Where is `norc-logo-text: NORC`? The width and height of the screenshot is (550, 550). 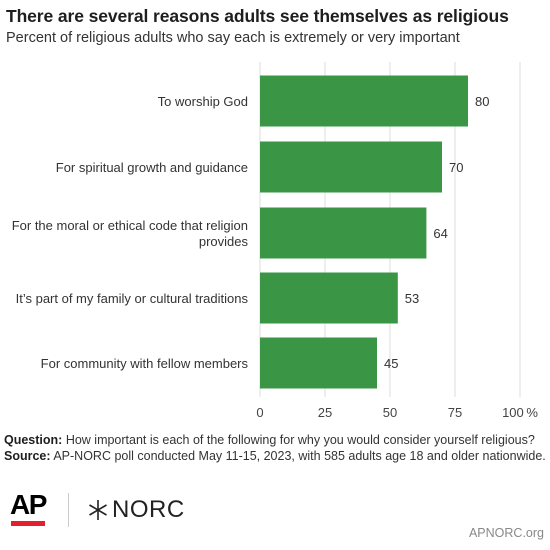
norc-logo-text: NORC is located at coordinates (148, 509).